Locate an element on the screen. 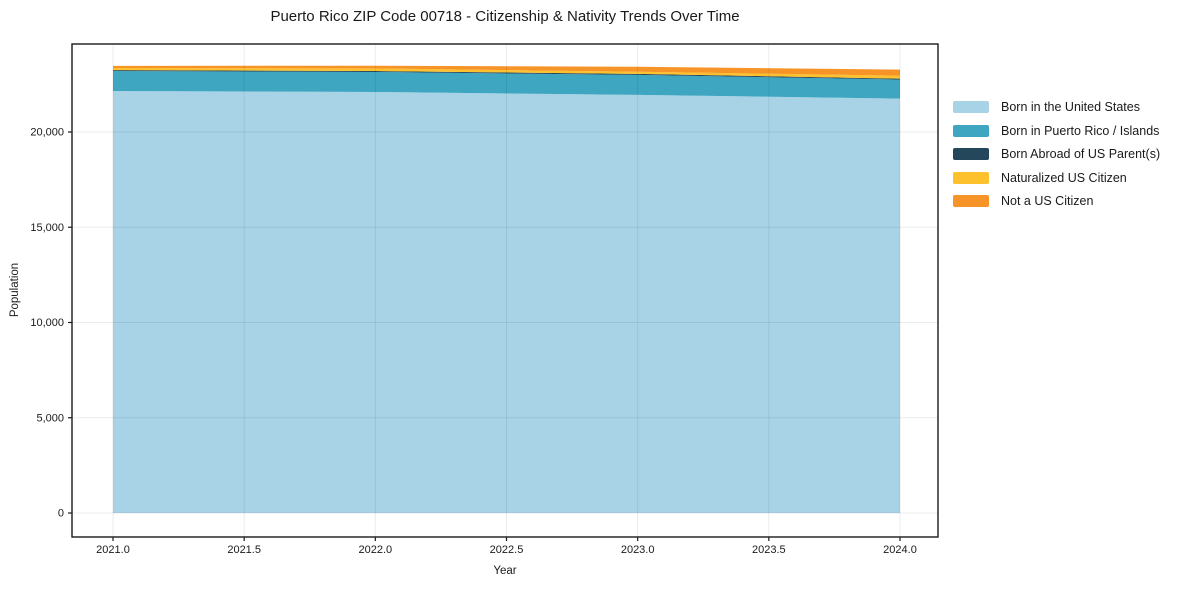 Image resolution: width=1189 pixels, height=590 pixels. legend-swatch-born-in-puerto-rico-islands is located at coordinates (971, 130).